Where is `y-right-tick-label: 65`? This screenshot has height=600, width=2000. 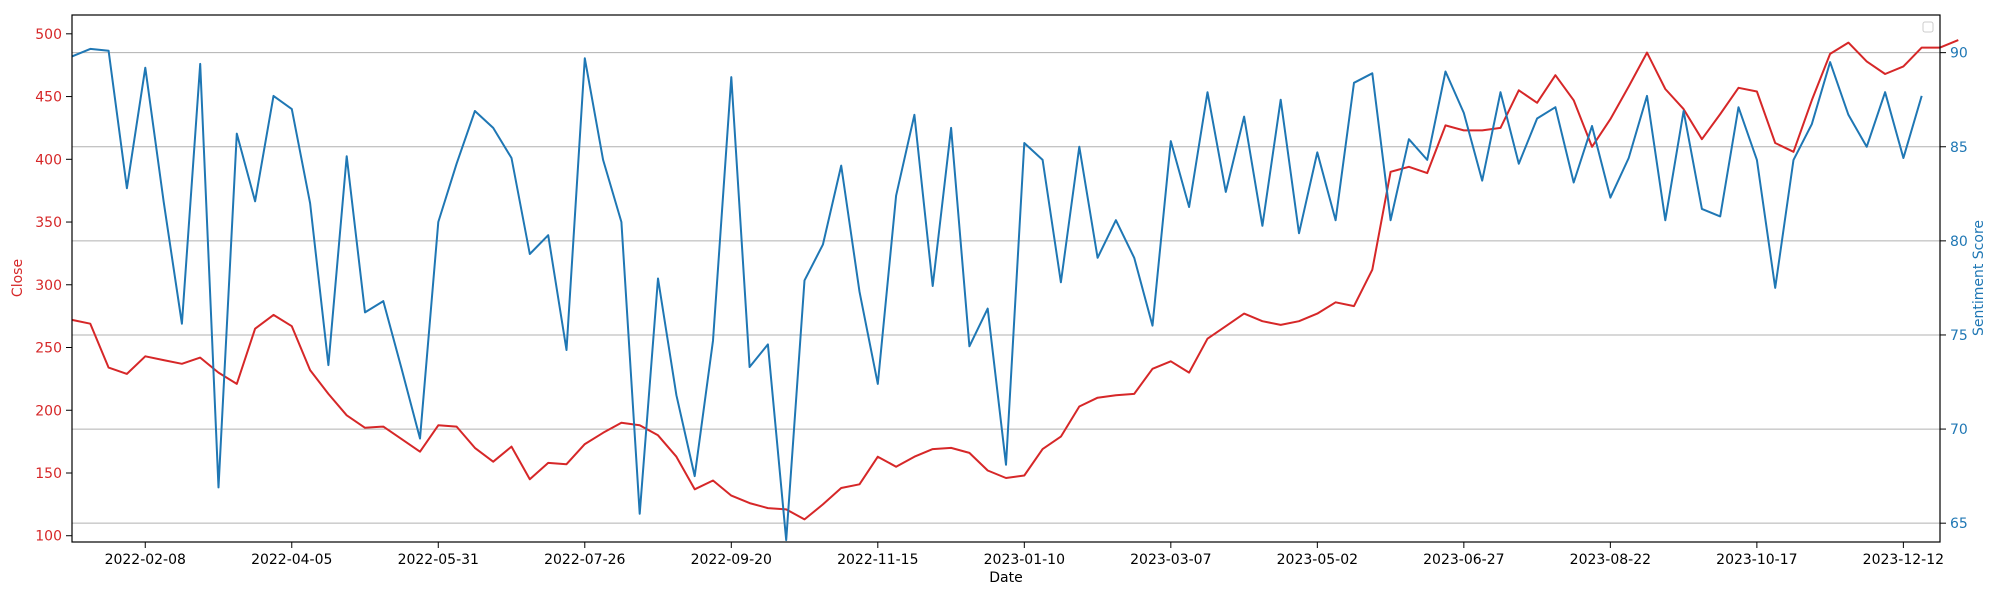 y-right-tick-label: 65 is located at coordinates (1959, 524).